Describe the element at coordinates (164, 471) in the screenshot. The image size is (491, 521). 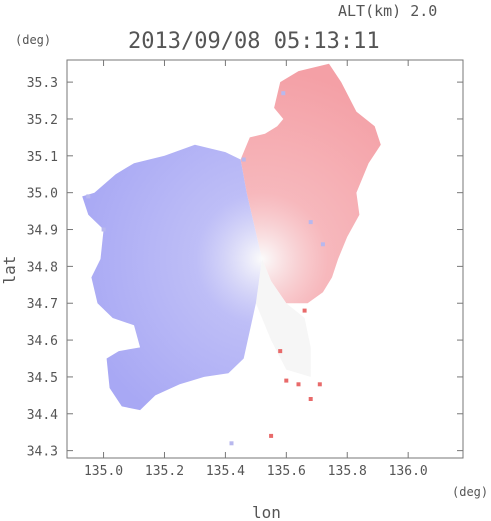
I see `x-tick-label: 135.2` at that location.